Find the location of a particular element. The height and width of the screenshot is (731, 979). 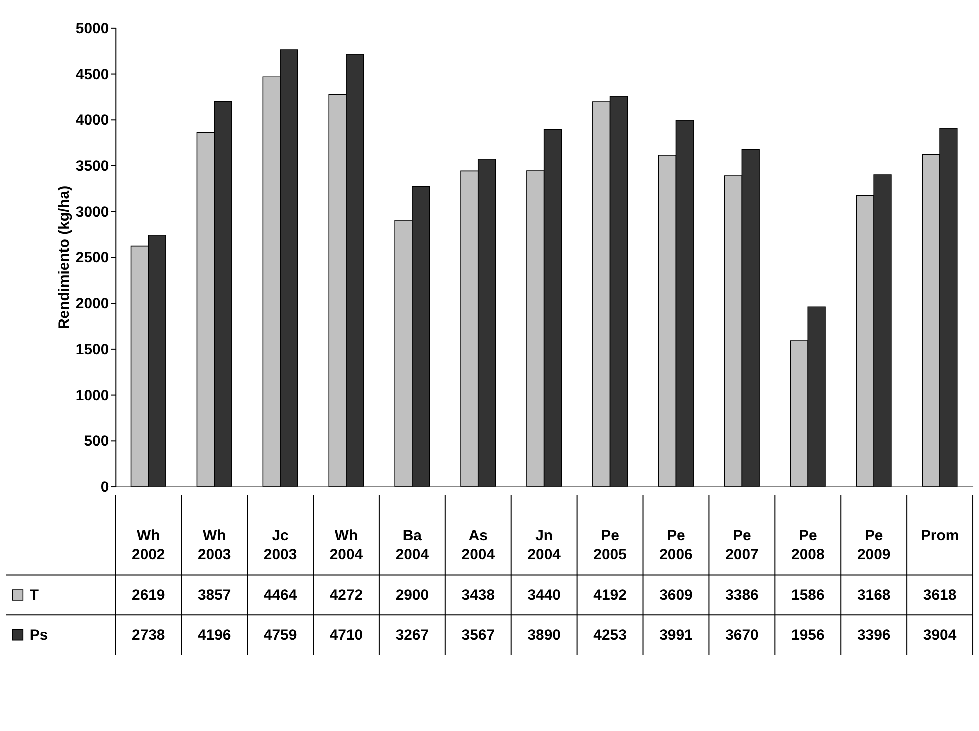

data-label: 4272 is located at coordinates (347, 595).